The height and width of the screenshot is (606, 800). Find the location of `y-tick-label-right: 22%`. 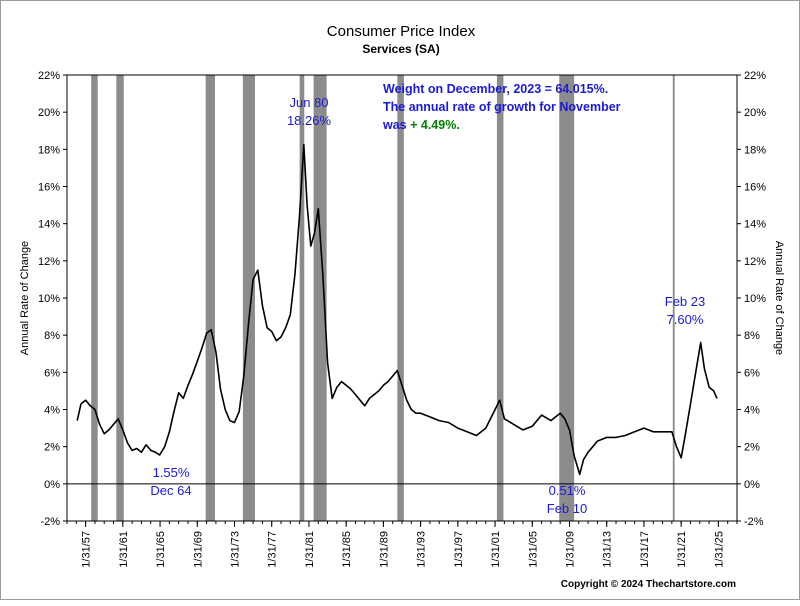

y-tick-label-right: 22% is located at coordinates (755, 76).